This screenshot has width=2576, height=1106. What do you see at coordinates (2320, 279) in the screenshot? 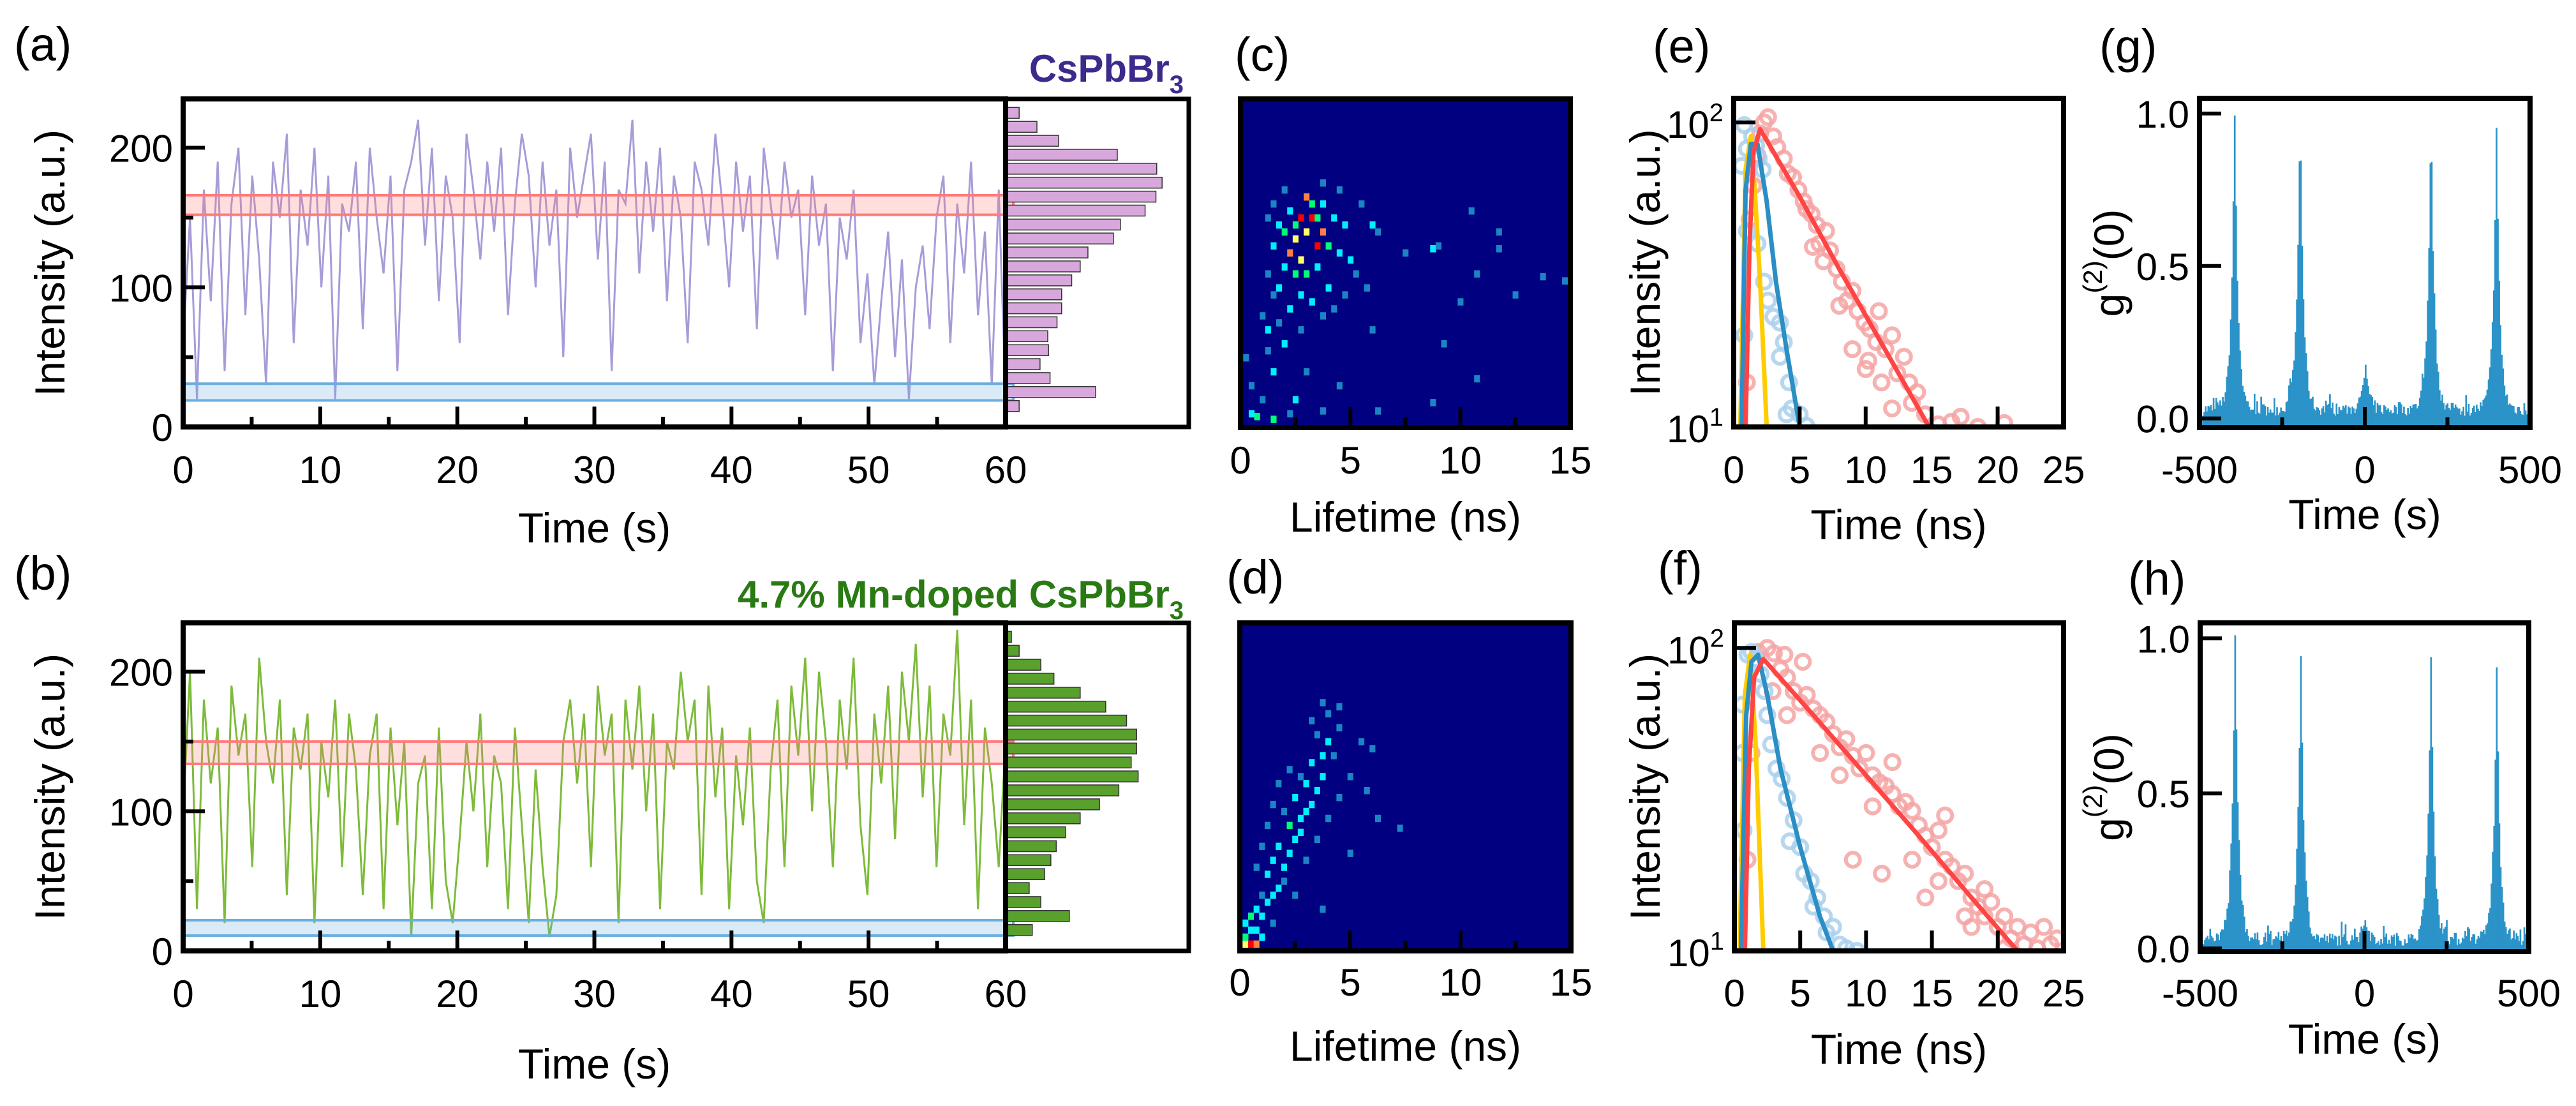
I see `panel-g: -500 0 500 0.0 0.5 1.0 Time (s) g(2)(0) (g)` at bounding box center [2320, 279].